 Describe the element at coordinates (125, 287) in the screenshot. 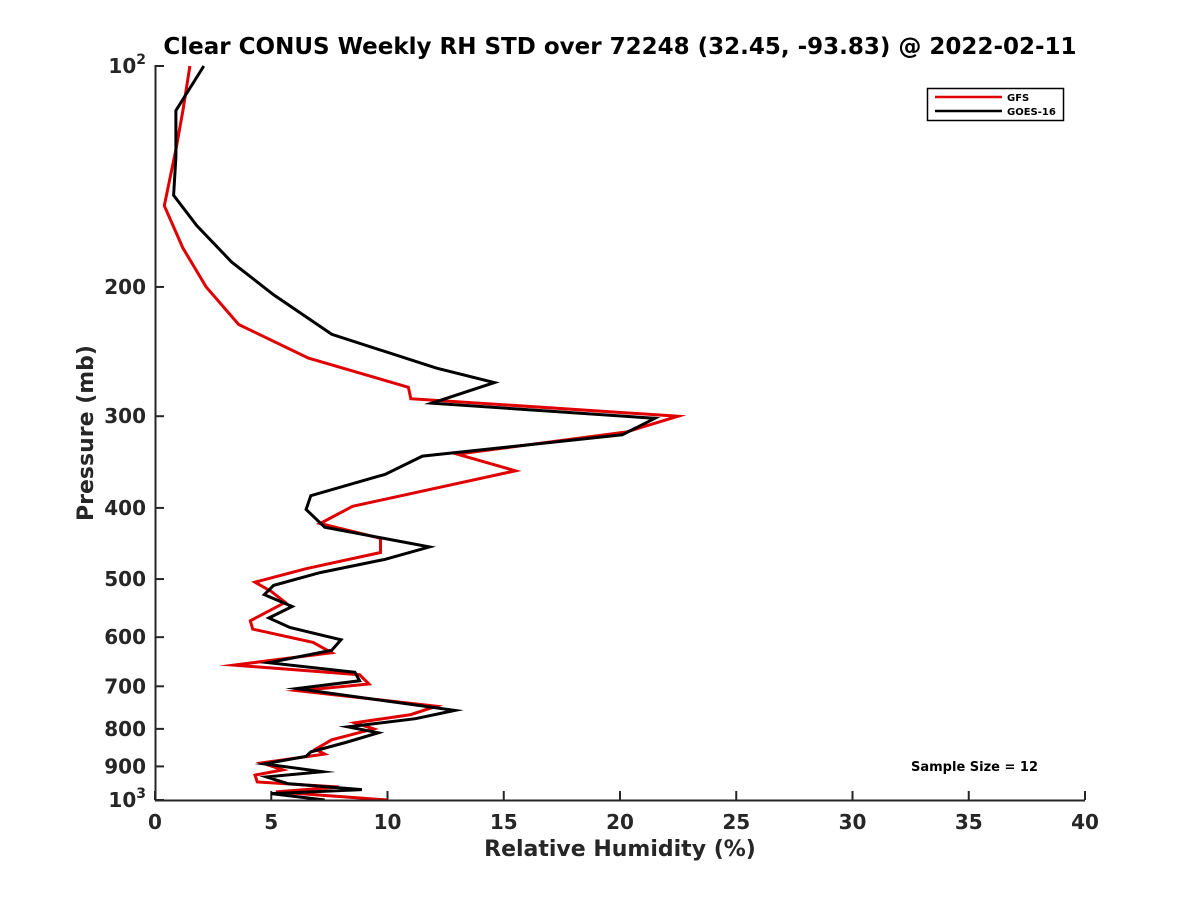

I see `y-tick-label: 200` at that location.